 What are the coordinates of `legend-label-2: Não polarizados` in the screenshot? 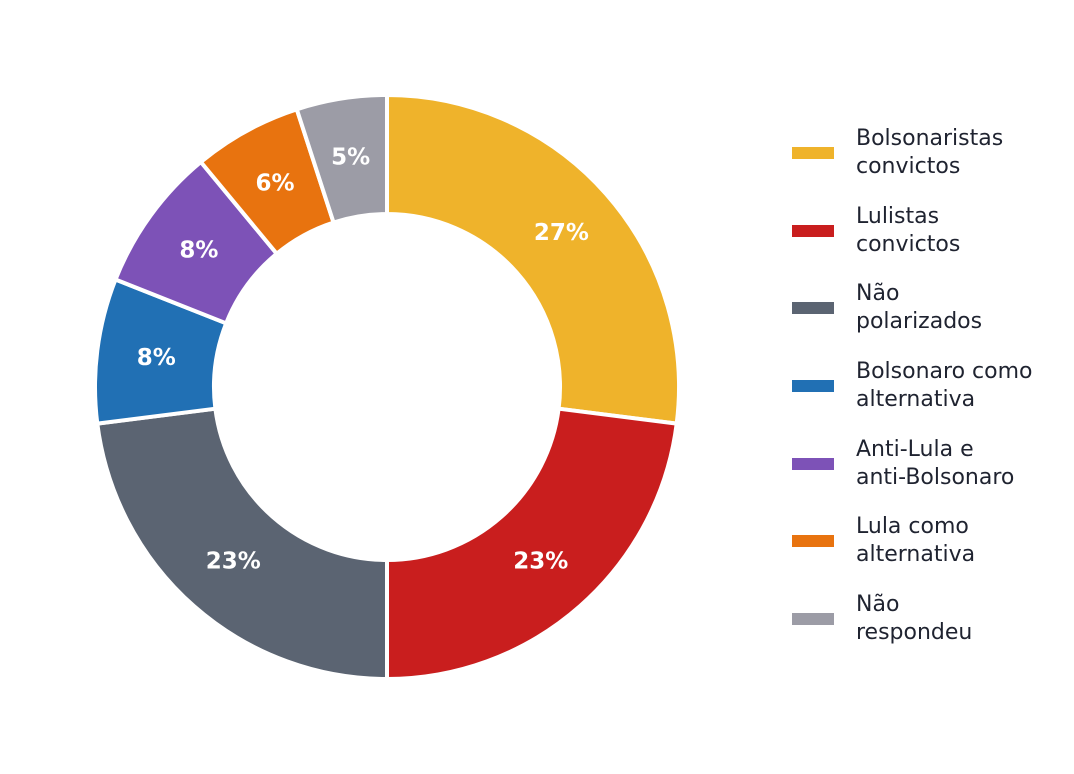 It's located at (919, 308).